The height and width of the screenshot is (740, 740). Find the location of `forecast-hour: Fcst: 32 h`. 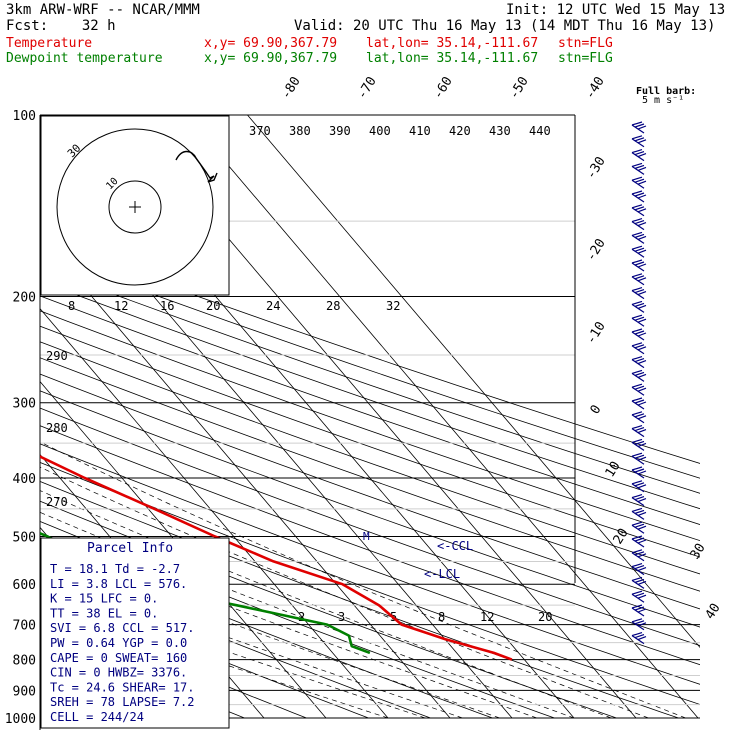

forecast-hour: Fcst: 32 h is located at coordinates (61, 26).